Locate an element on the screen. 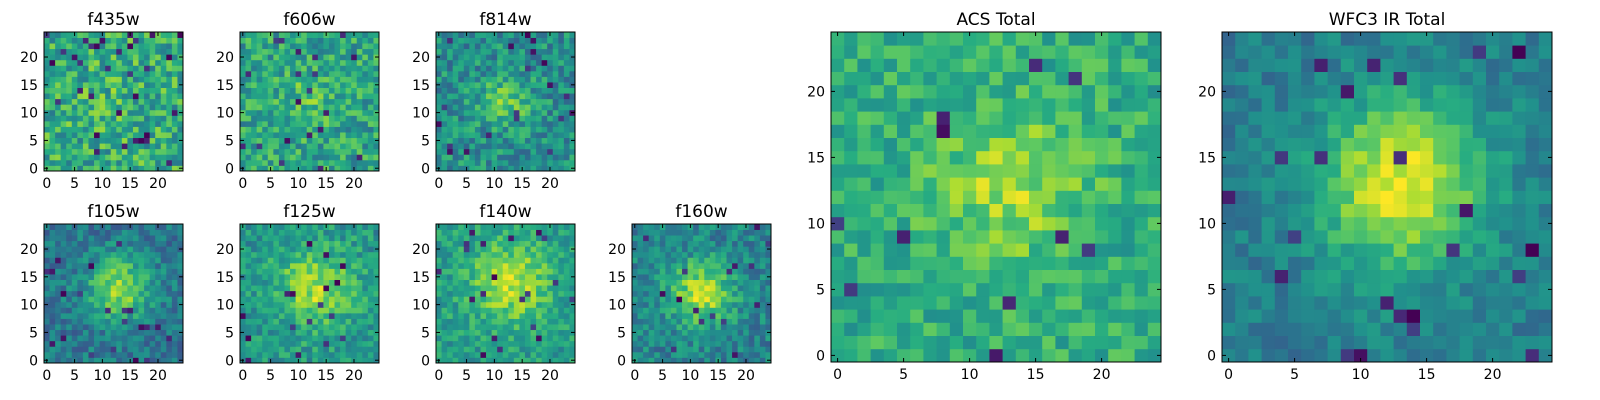  y-tick-label: 10 is located at coordinates (225, 114).